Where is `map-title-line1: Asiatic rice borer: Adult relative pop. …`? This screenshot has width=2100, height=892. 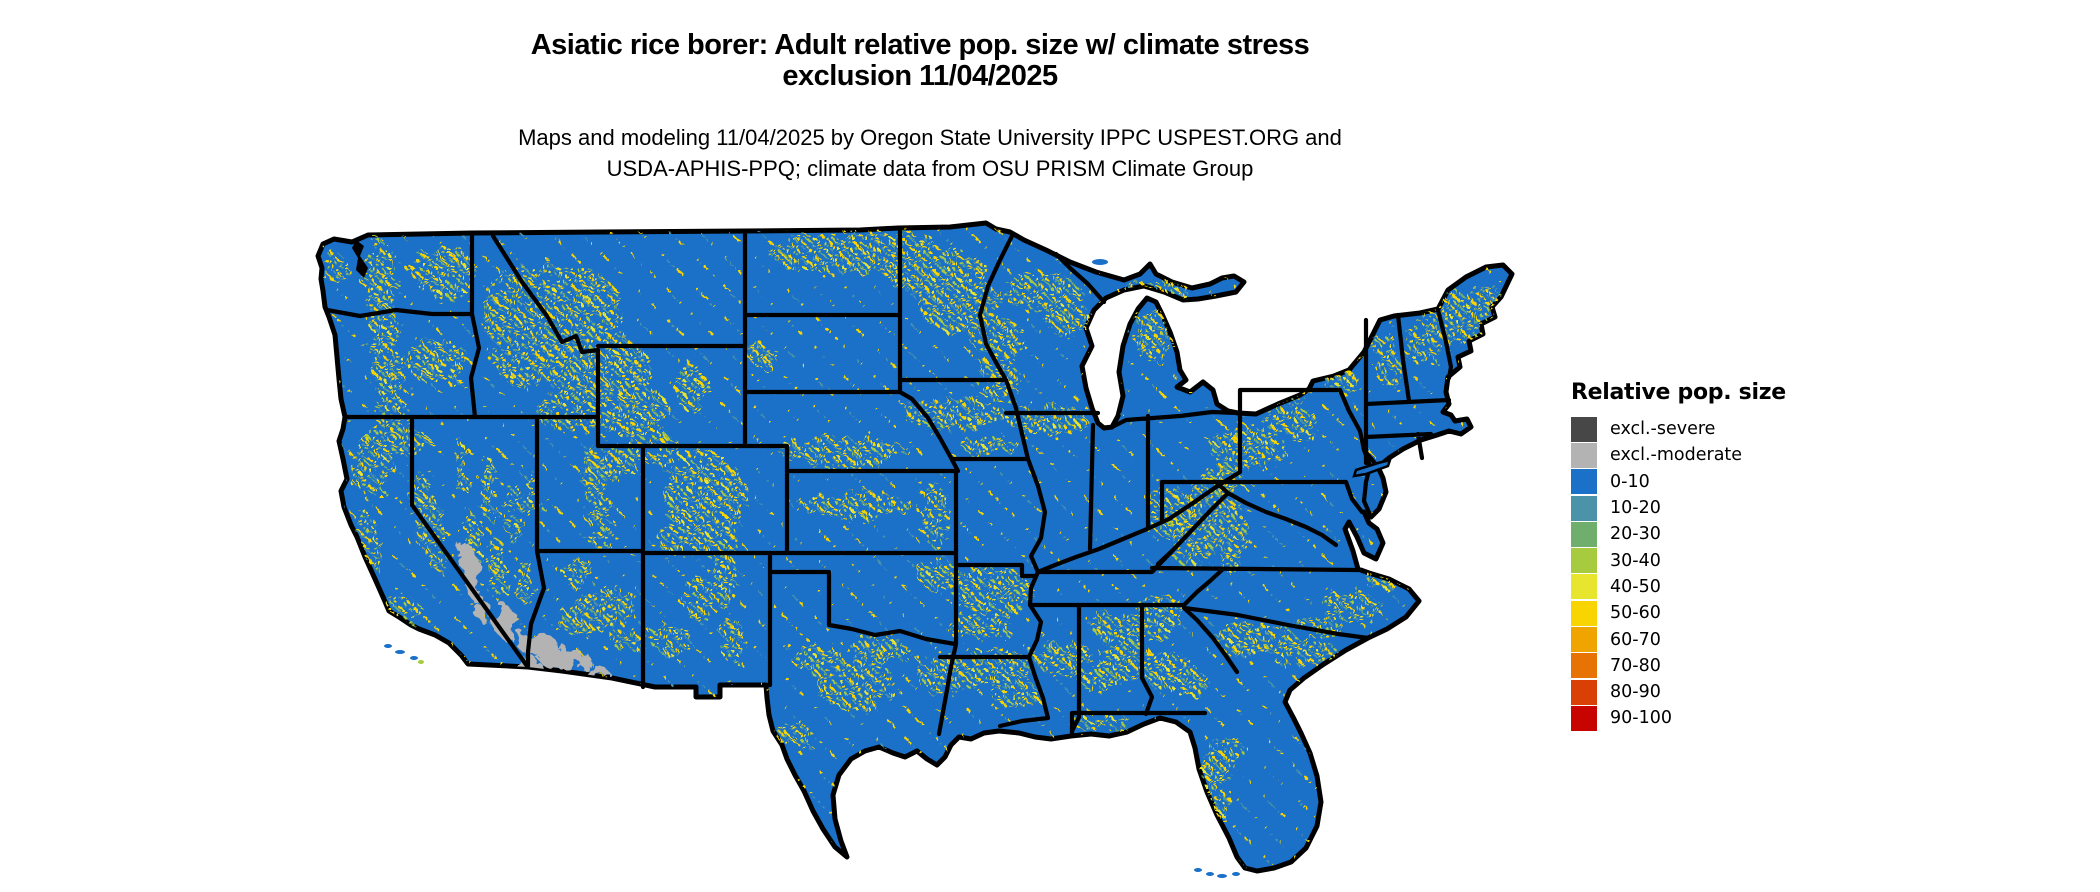 map-title-line1: Asiatic rice borer: Adult relative pop. … is located at coordinates (920, 45).